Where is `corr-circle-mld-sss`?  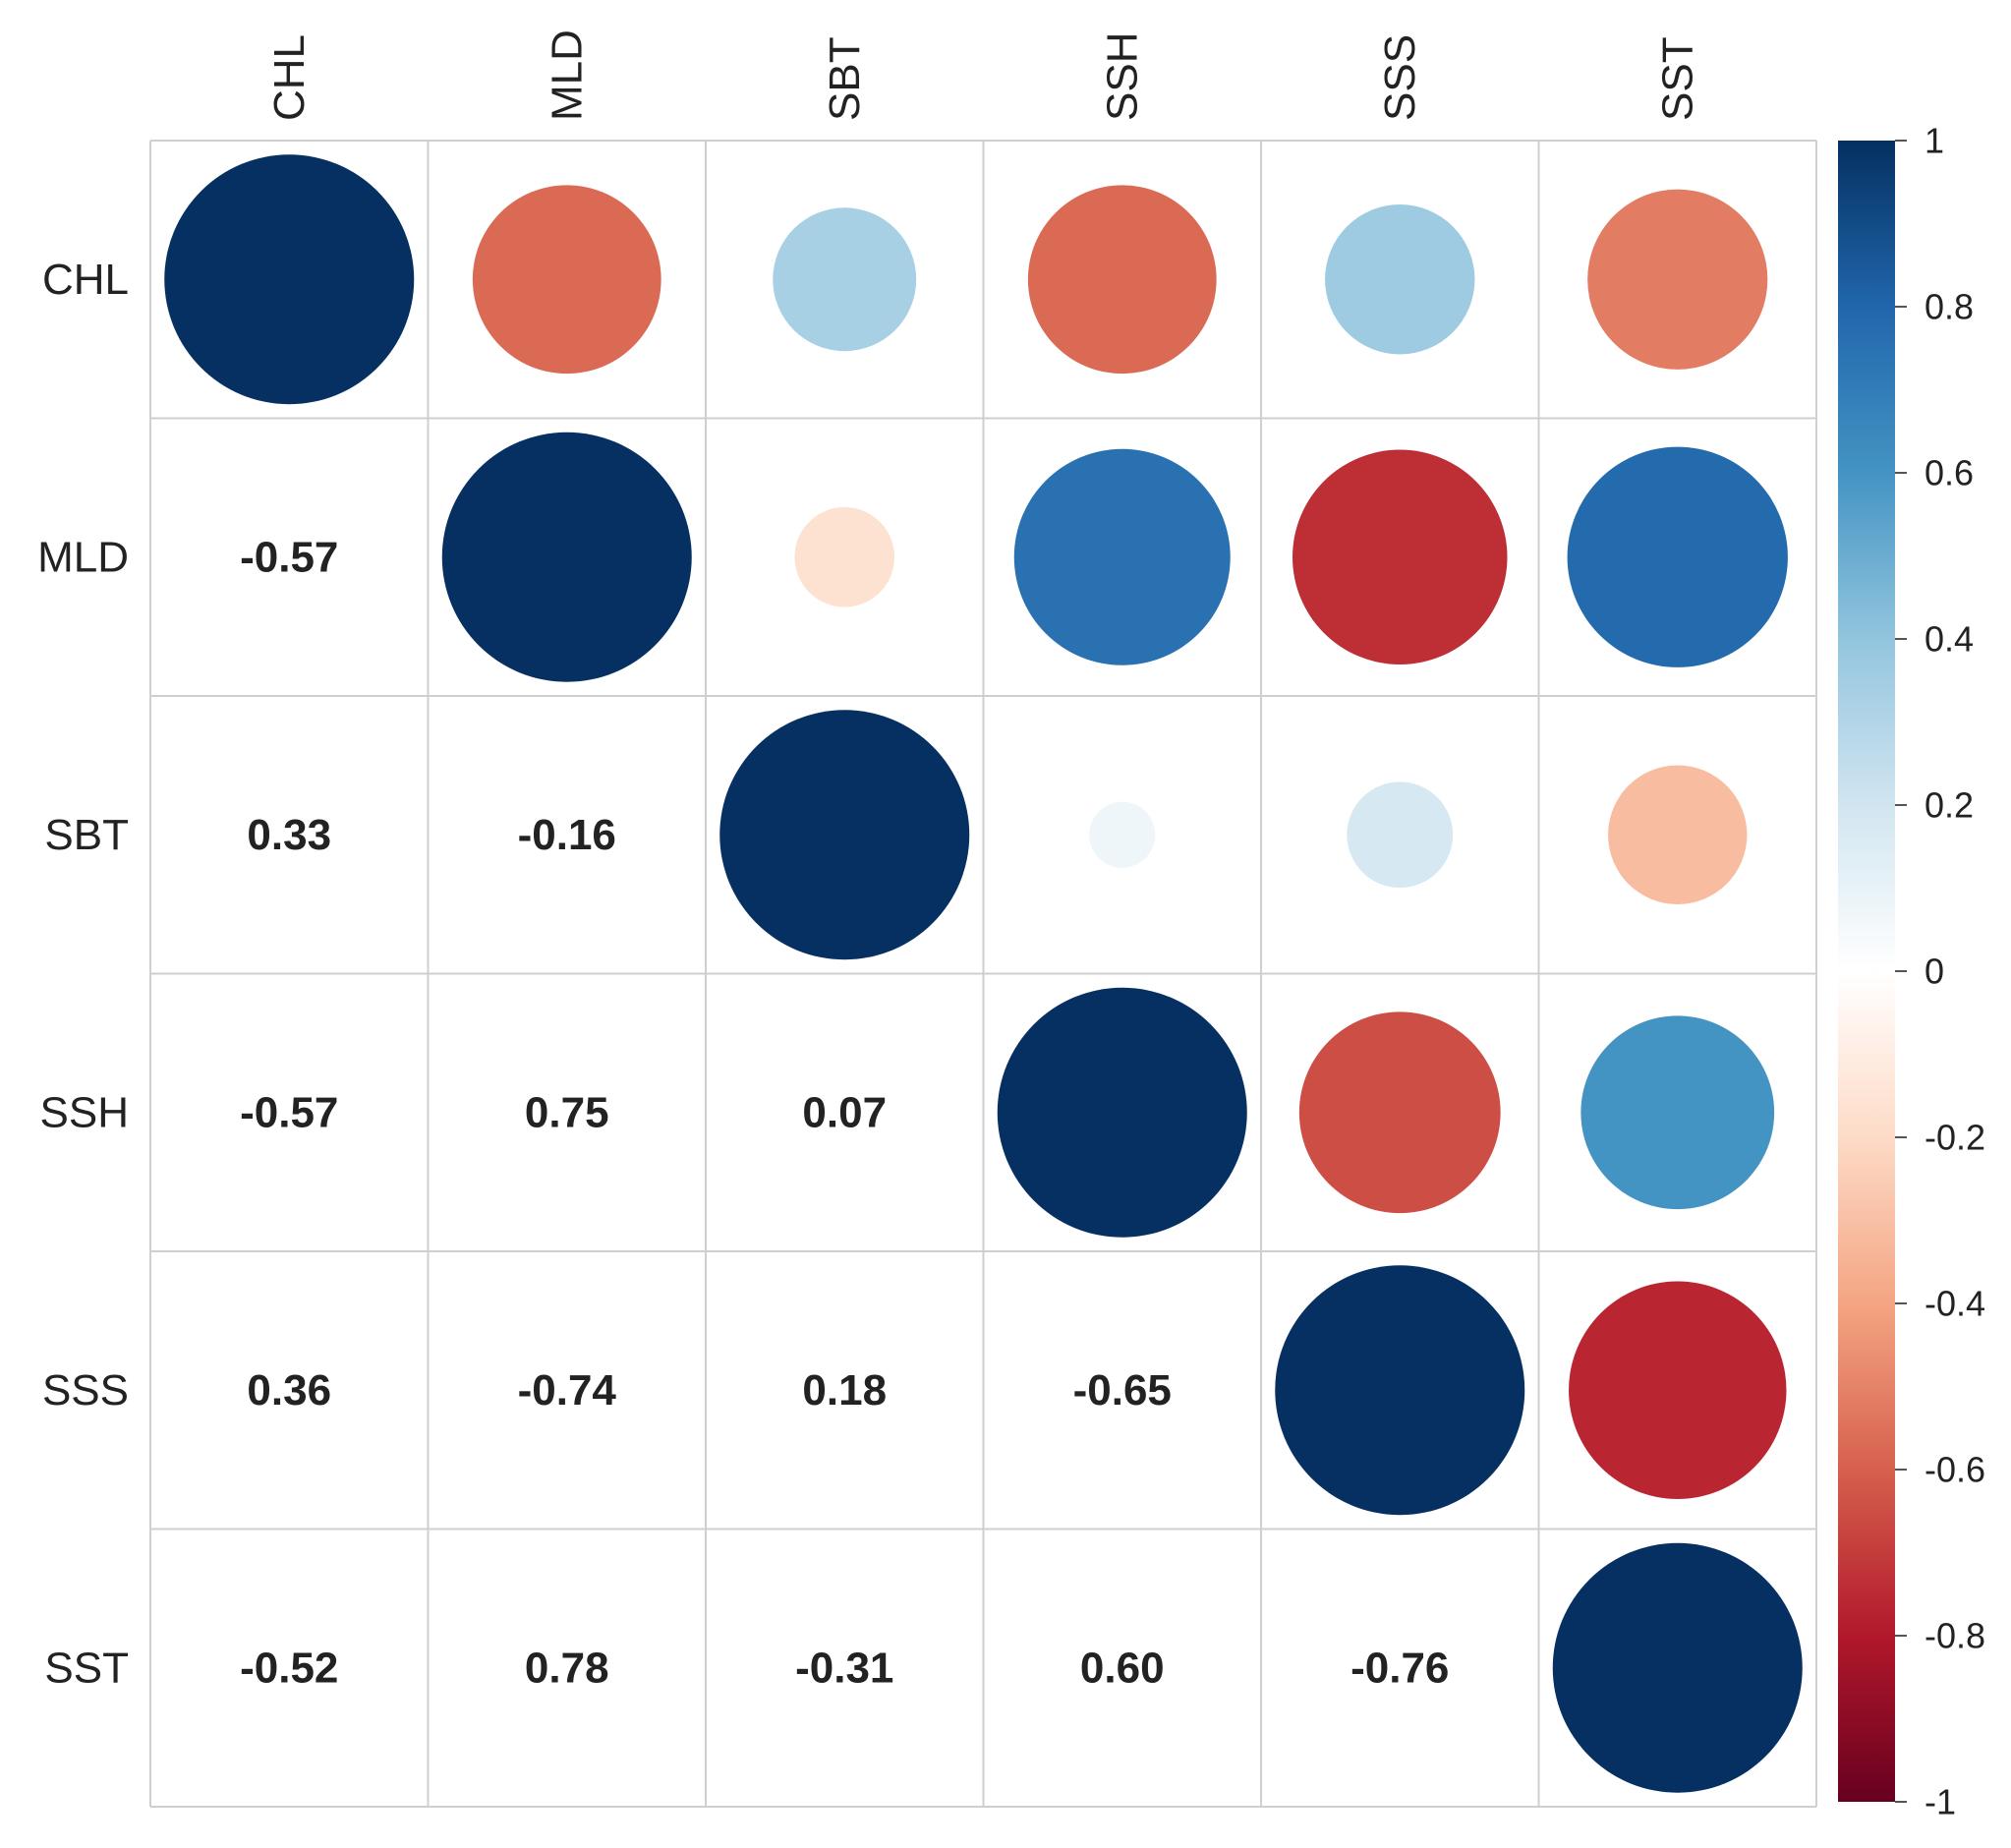 corr-circle-mld-sss is located at coordinates (1400, 556).